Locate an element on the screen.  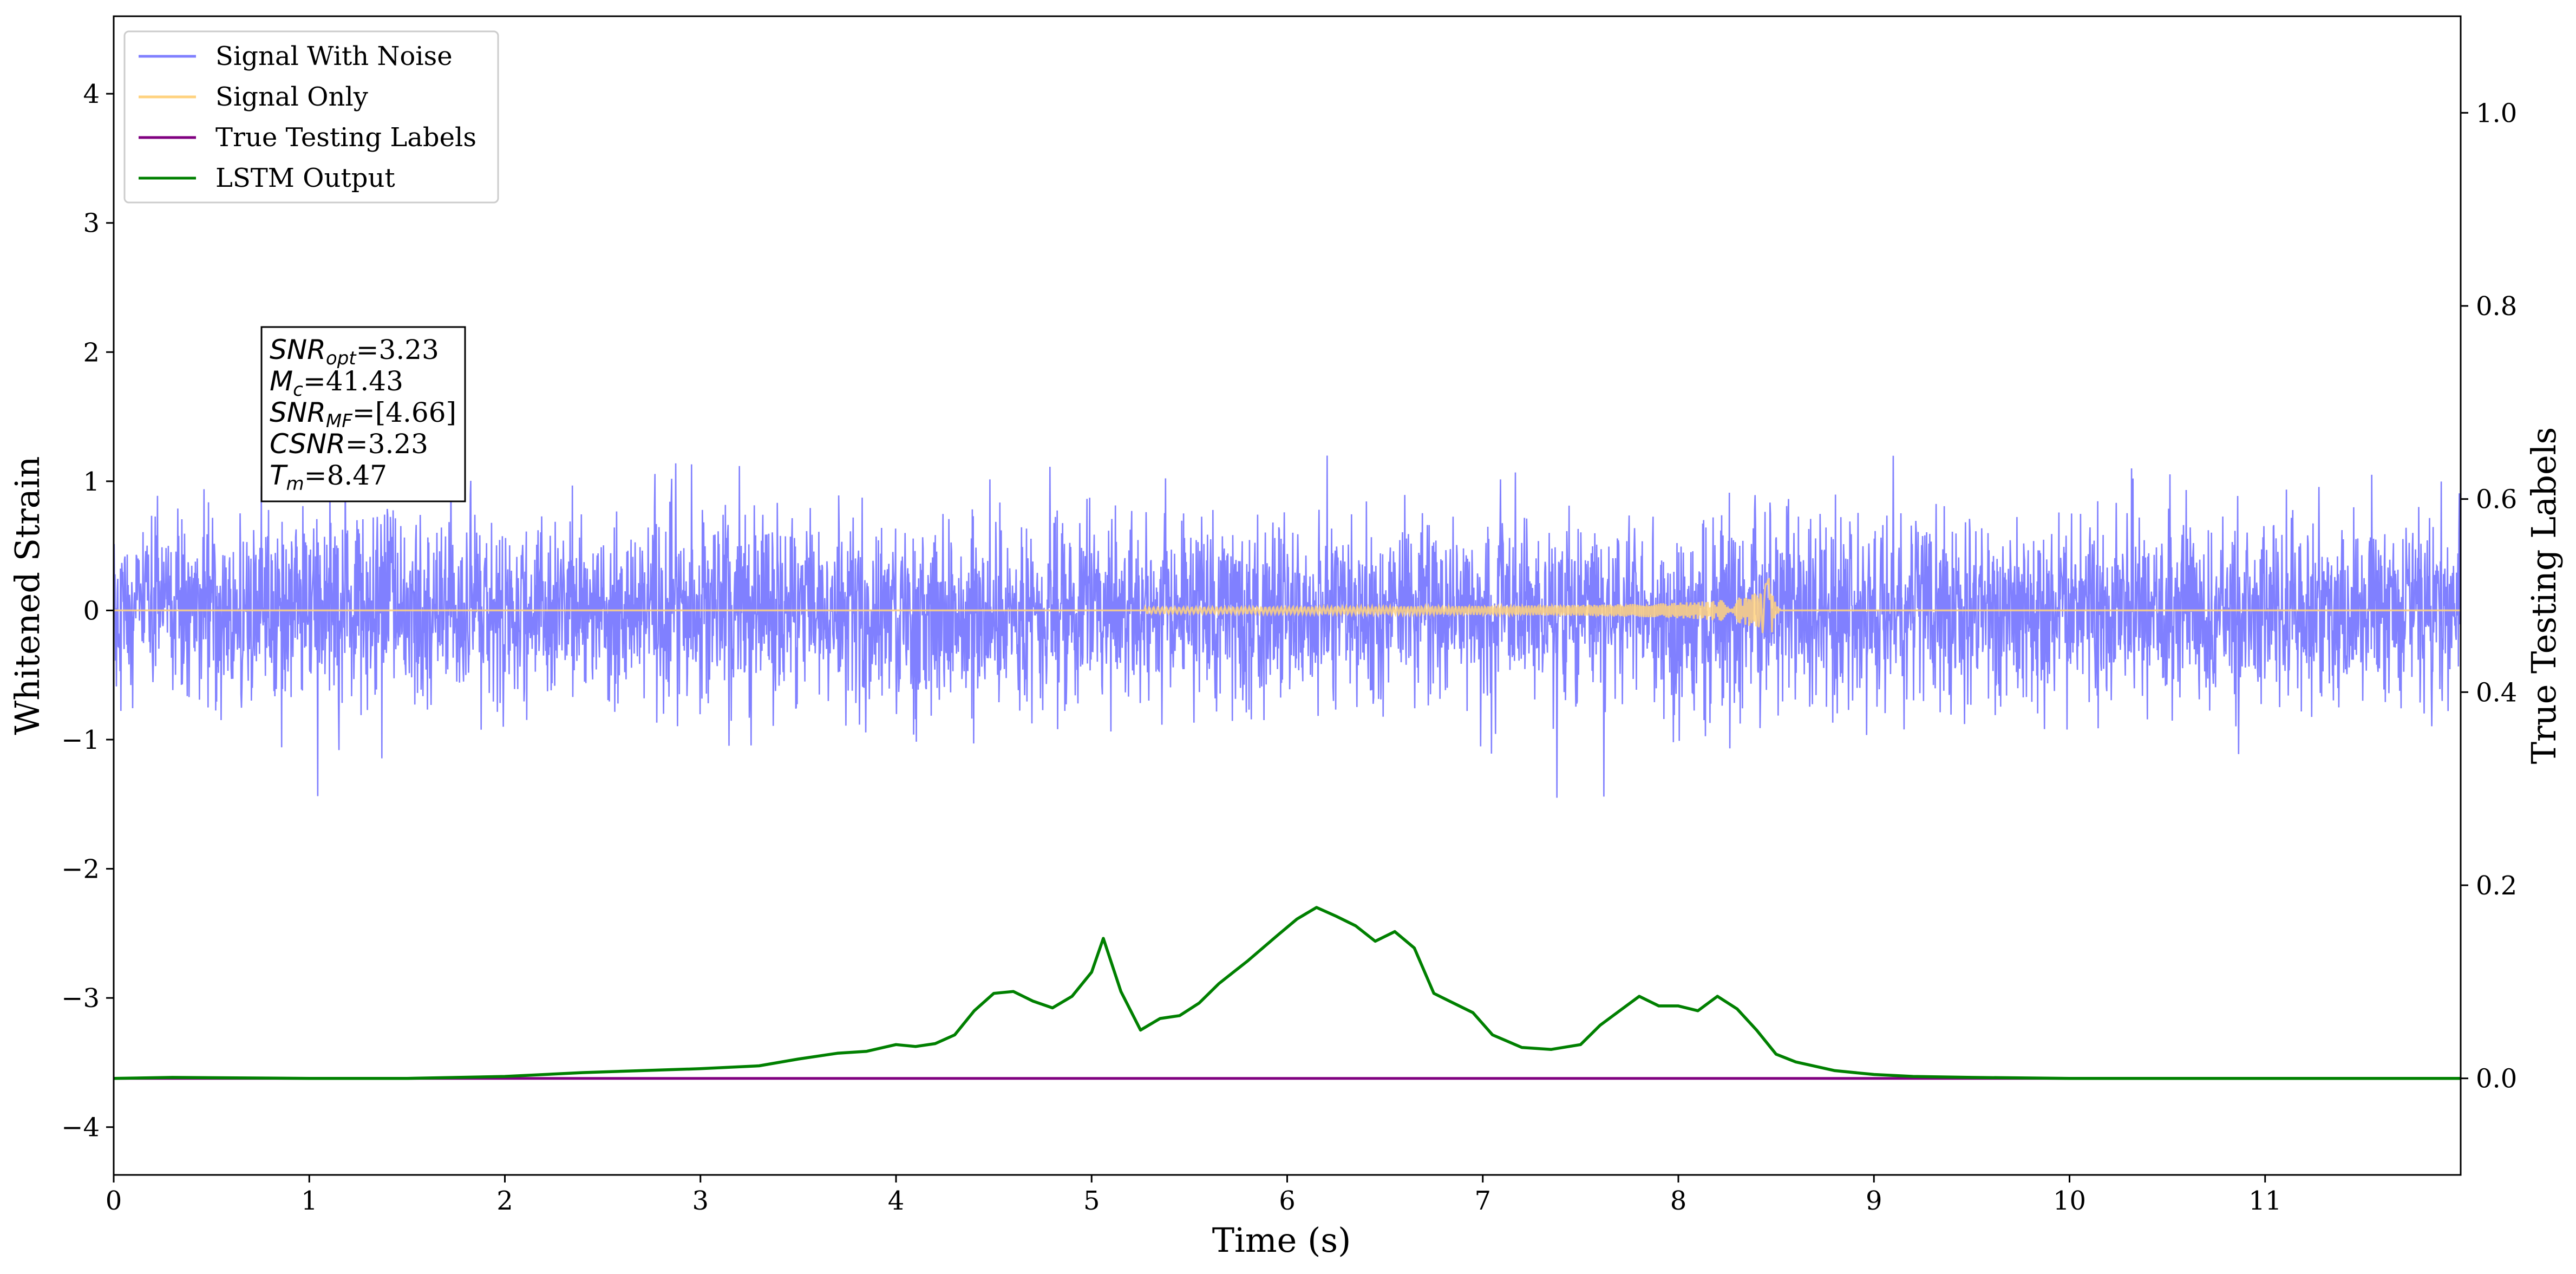
x-tick-label: 1 is located at coordinates (309, 1201).